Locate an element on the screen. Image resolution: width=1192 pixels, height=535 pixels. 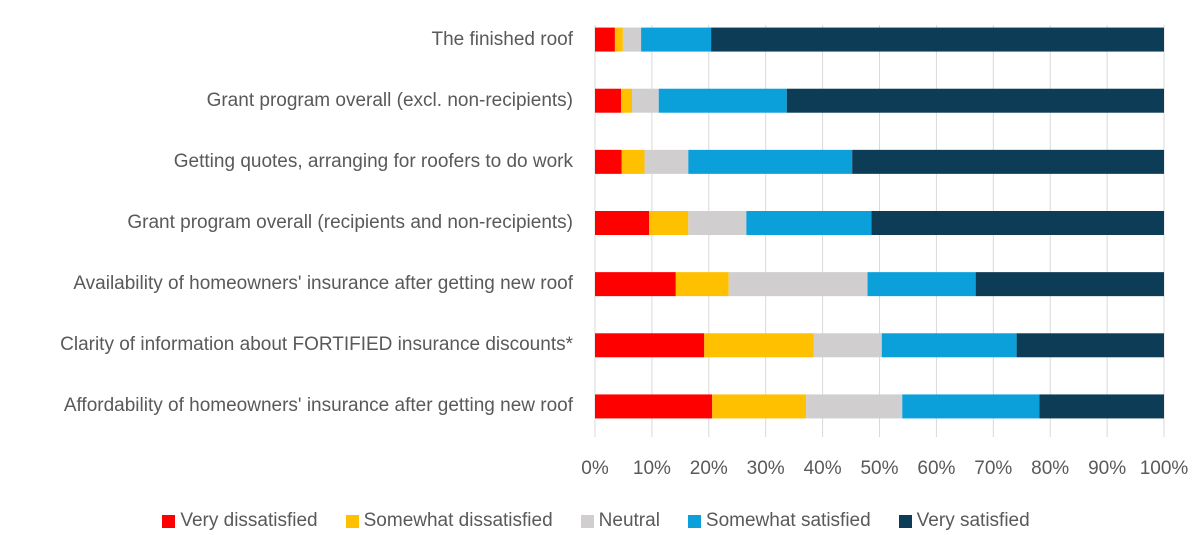
x-tick-label: 80% is located at coordinates (1050, 468).